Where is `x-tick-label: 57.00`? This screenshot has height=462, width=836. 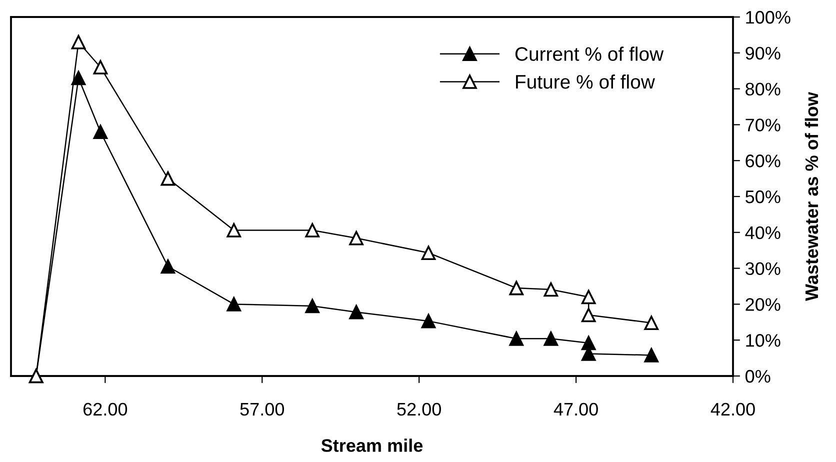
x-tick-label: 57.00 is located at coordinates (262, 409).